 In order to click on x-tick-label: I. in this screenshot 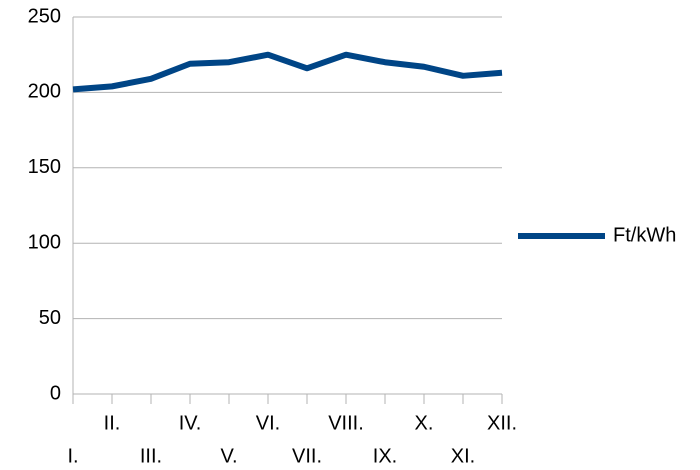, I will do `click(72, 456)`.